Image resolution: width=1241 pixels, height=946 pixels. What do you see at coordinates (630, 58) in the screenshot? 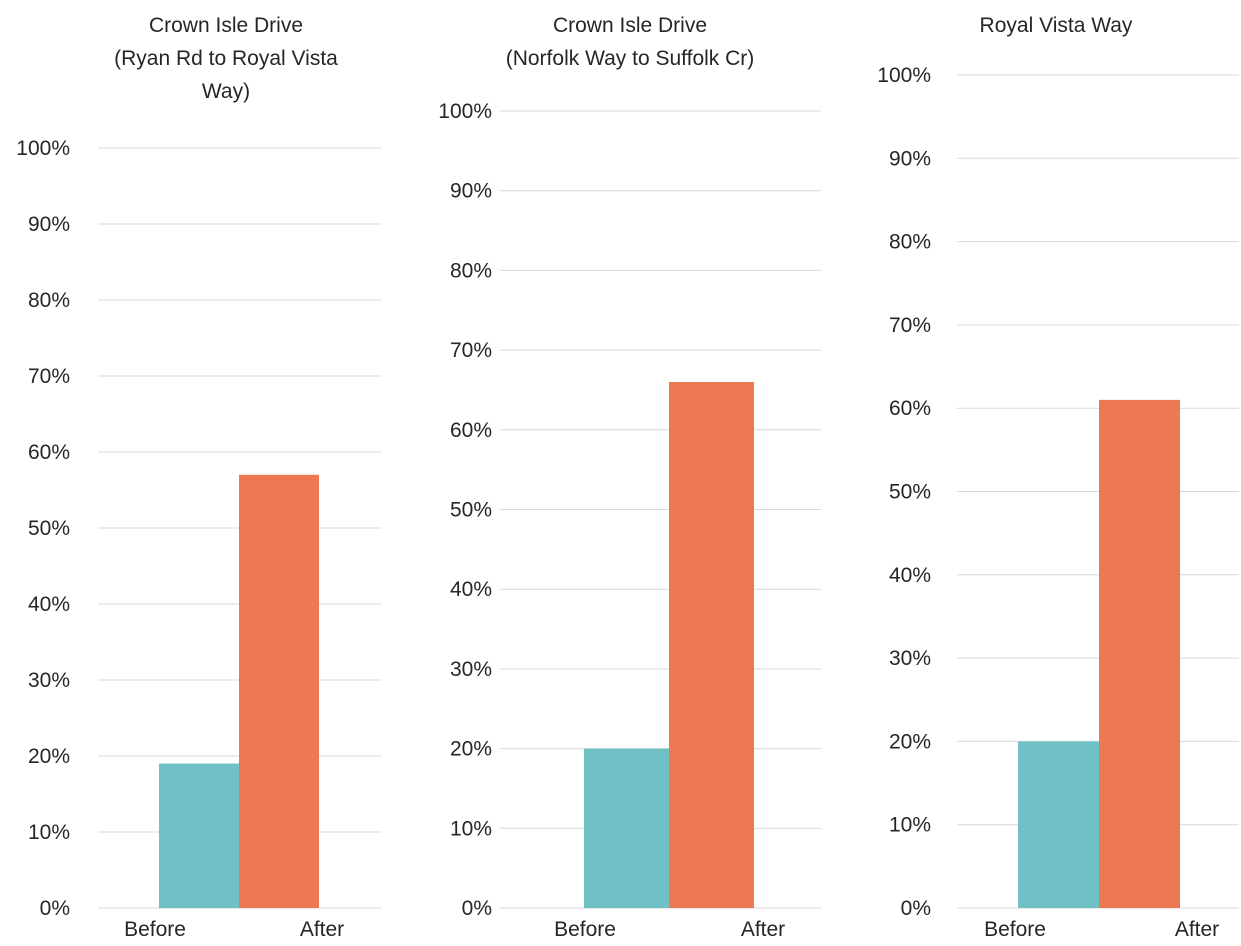
I see `chart-title-line: (Norfolk Way to Suffolk Cr)` at bounding box center [630, 58].